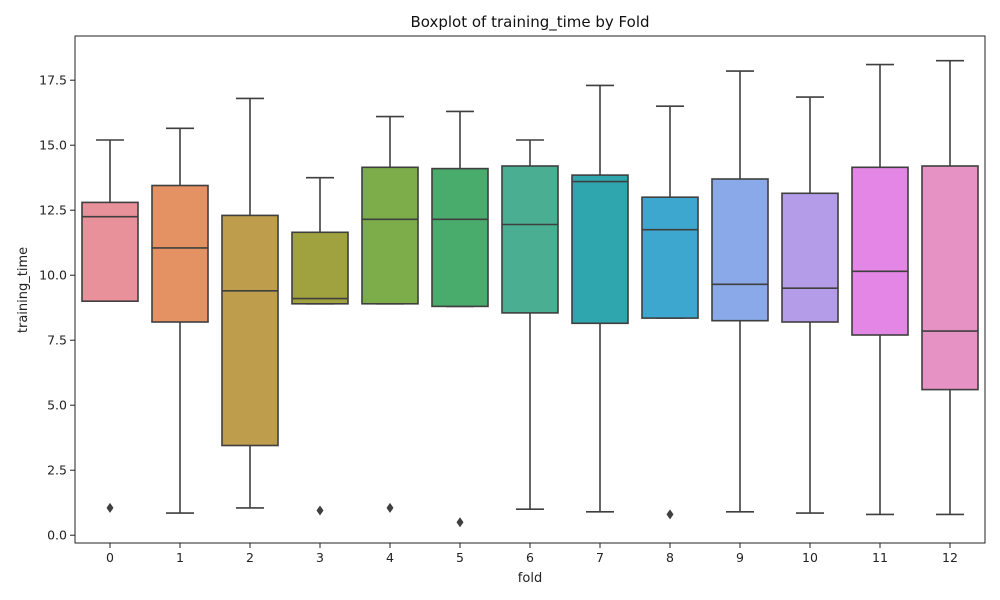 This screenshot has height=600, width=1000. What do you see at coordinates (600, 557) in the screenshot?
I see `x-tick-label: 7` at bounding box center [600, 557].